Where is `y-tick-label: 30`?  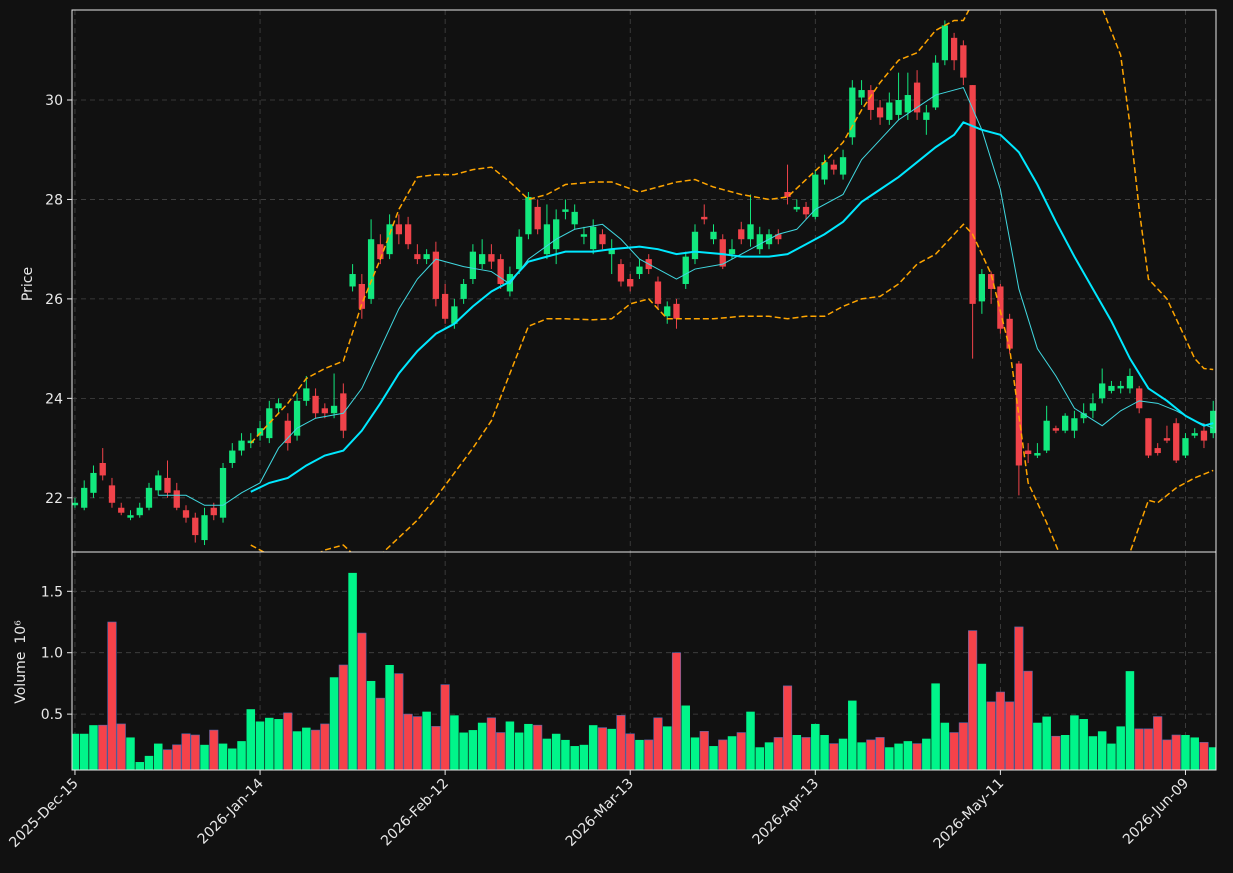
y-tick-label: 30 is located at coordinates (54, 101).